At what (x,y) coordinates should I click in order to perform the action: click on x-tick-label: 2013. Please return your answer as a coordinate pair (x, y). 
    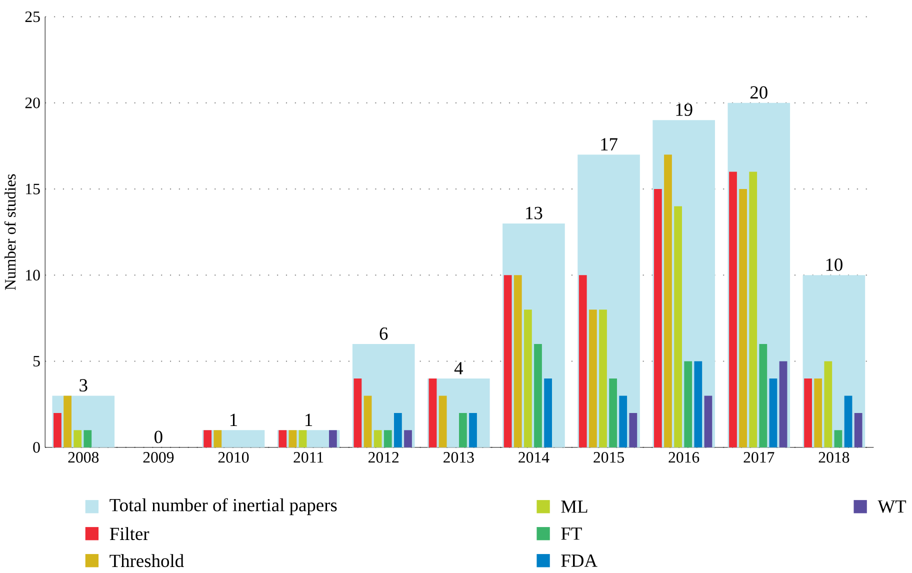
    Looking at the image, I should click on (459, 457).